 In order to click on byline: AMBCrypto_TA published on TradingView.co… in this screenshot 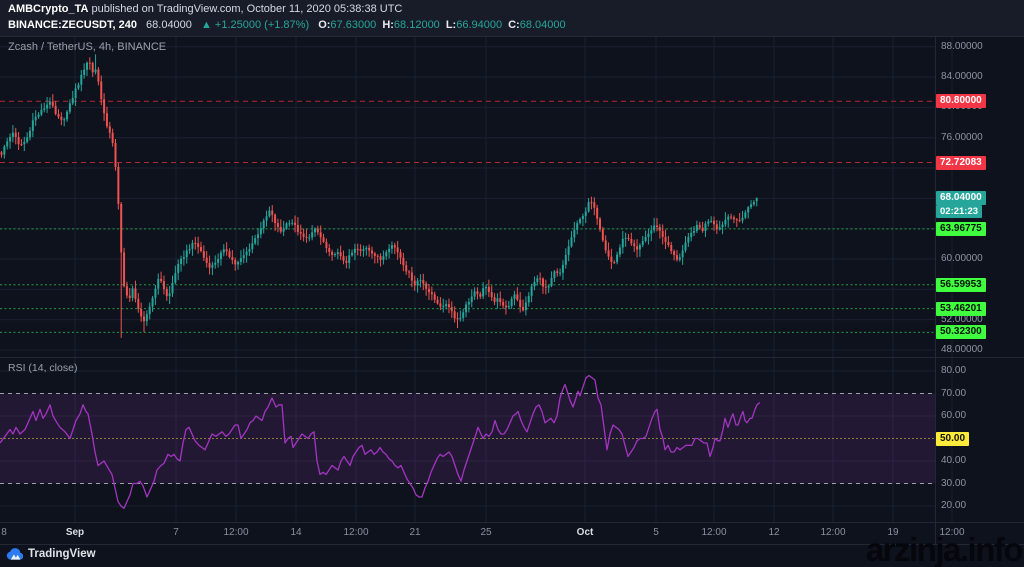, I will do `click(205, 9)`.